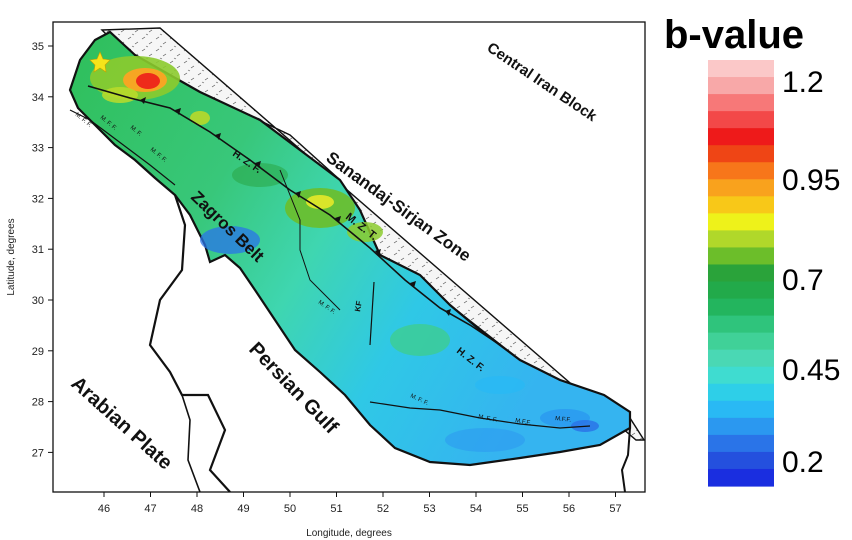 Image resolution: width=852 pixels, height=540 pixels. What do you see at coordinates (349, 533) in the screenshot?
I see `x-axis-title: Longitude, degrees` at bounding box center [349, 533].